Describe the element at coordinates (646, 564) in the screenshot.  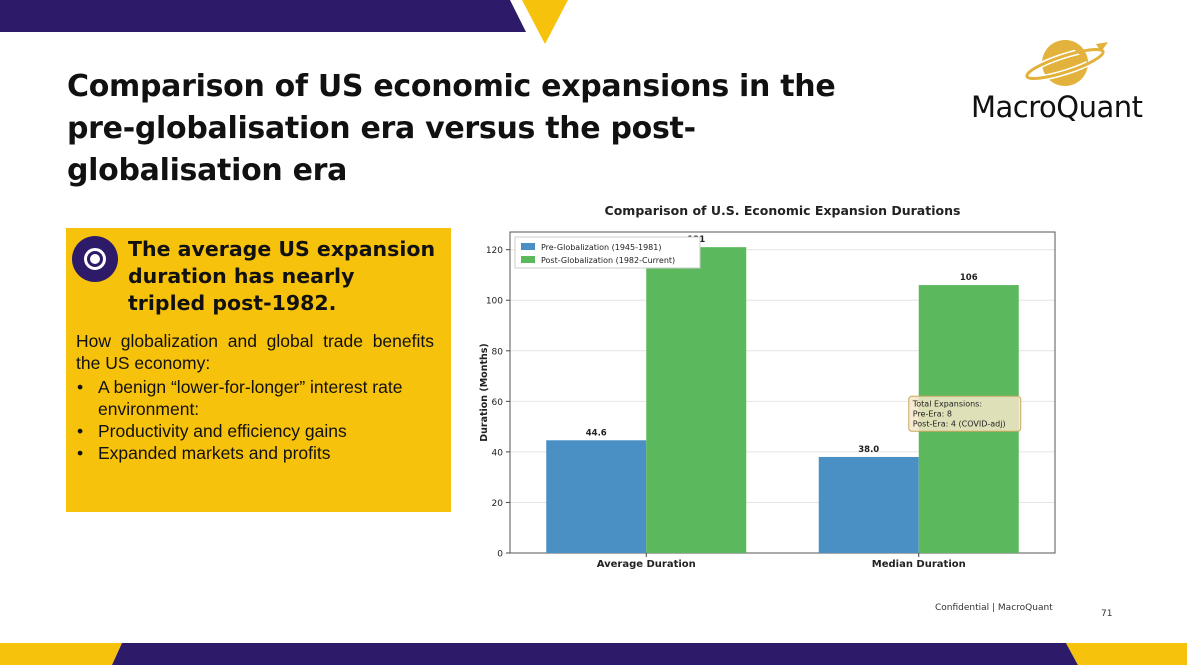
I see `x-tick-label: Average Duration` at that location.